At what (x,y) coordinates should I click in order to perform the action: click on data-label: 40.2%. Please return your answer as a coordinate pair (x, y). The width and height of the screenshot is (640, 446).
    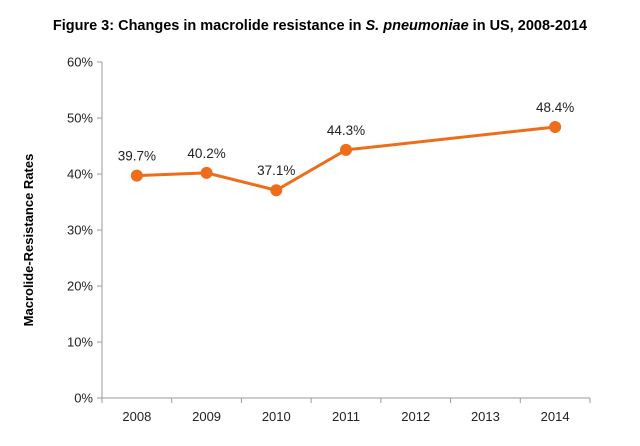
    Looking at the image, I should click on (206, 153).